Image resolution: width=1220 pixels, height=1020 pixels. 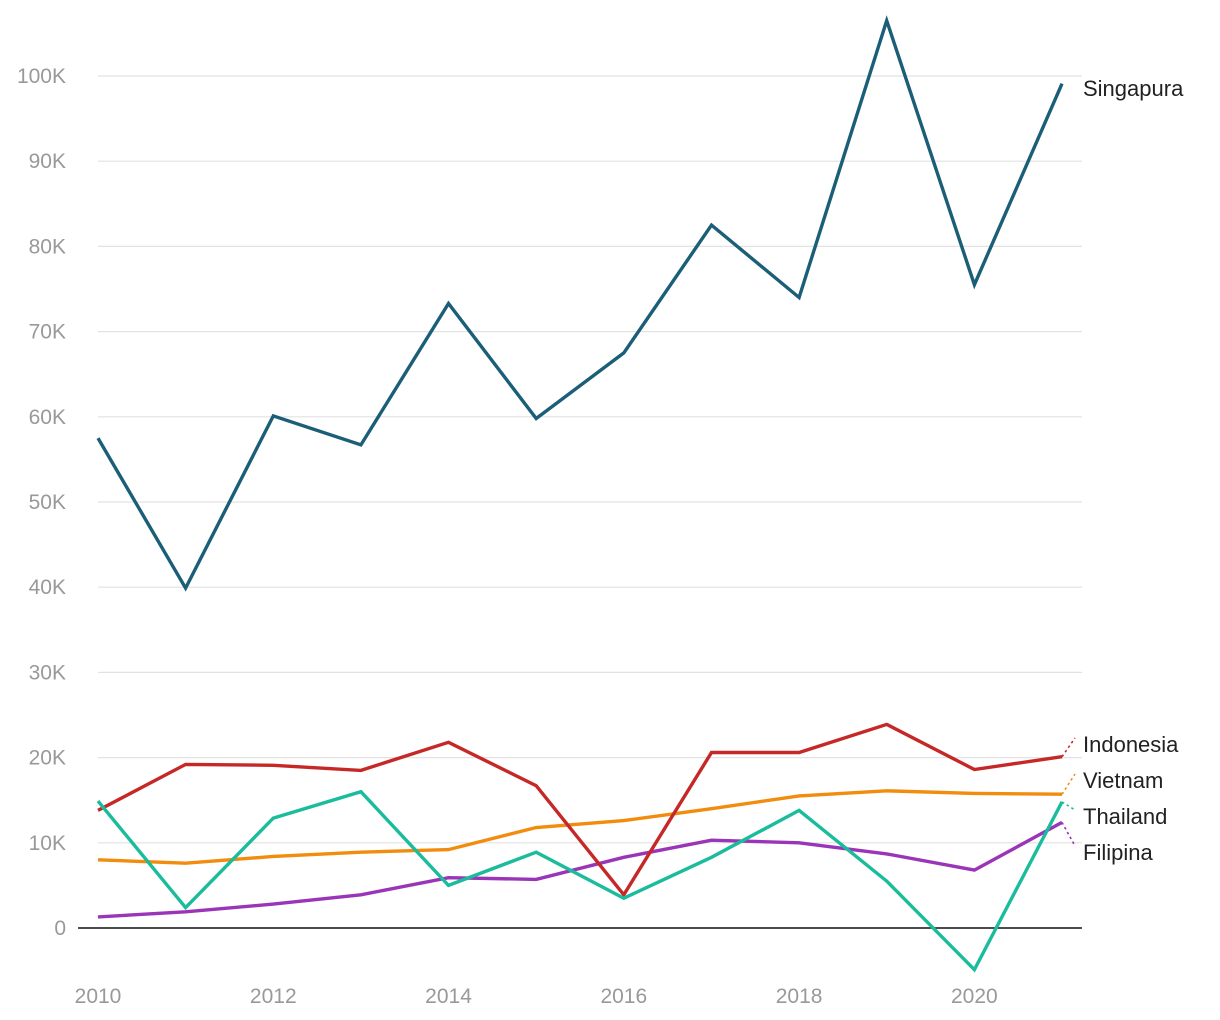 I want to click on y-tick-label: 90K, so click(x=47, y=161).